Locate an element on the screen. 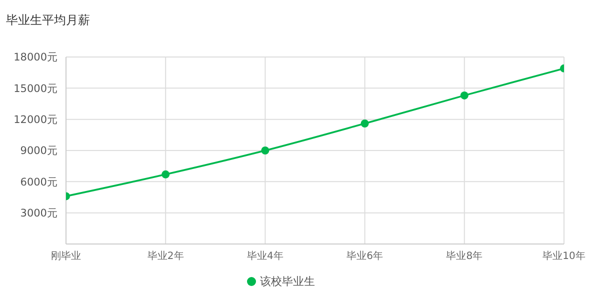 The width and height of the screenshot is (600, 297). chart-title: 毕业生平均月薪 is located at coordinates (48, 20).